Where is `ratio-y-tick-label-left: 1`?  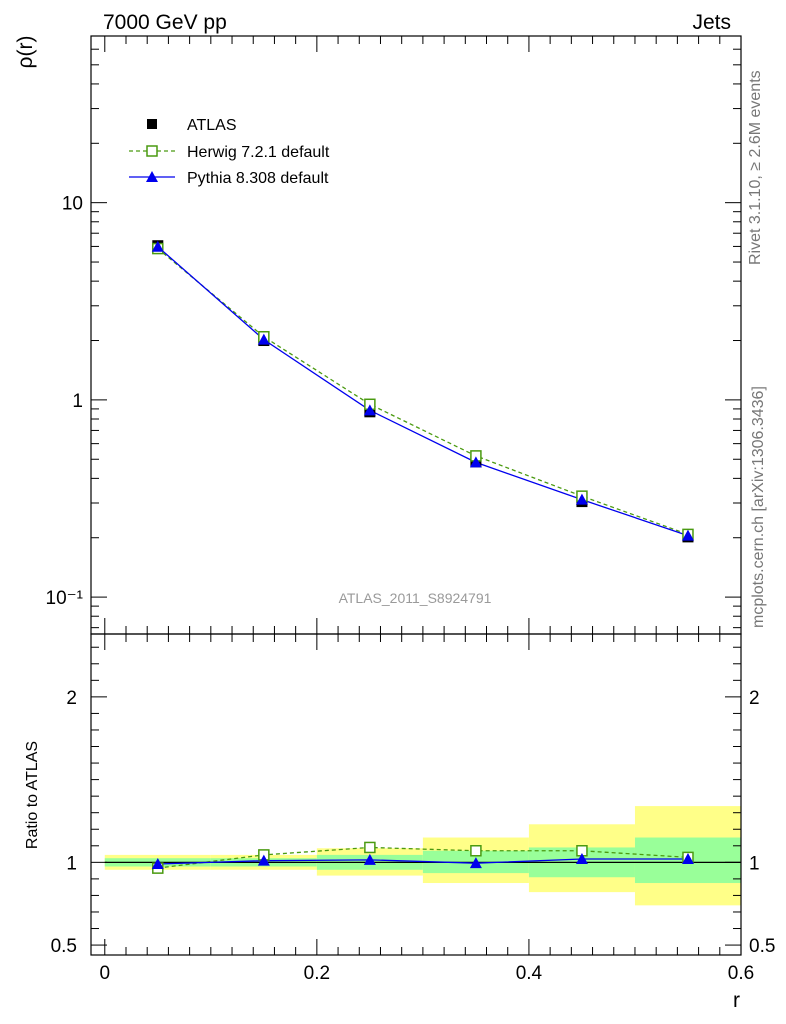 ratio-y-tick-label-left: 1 is located at coordinates (71, 863).